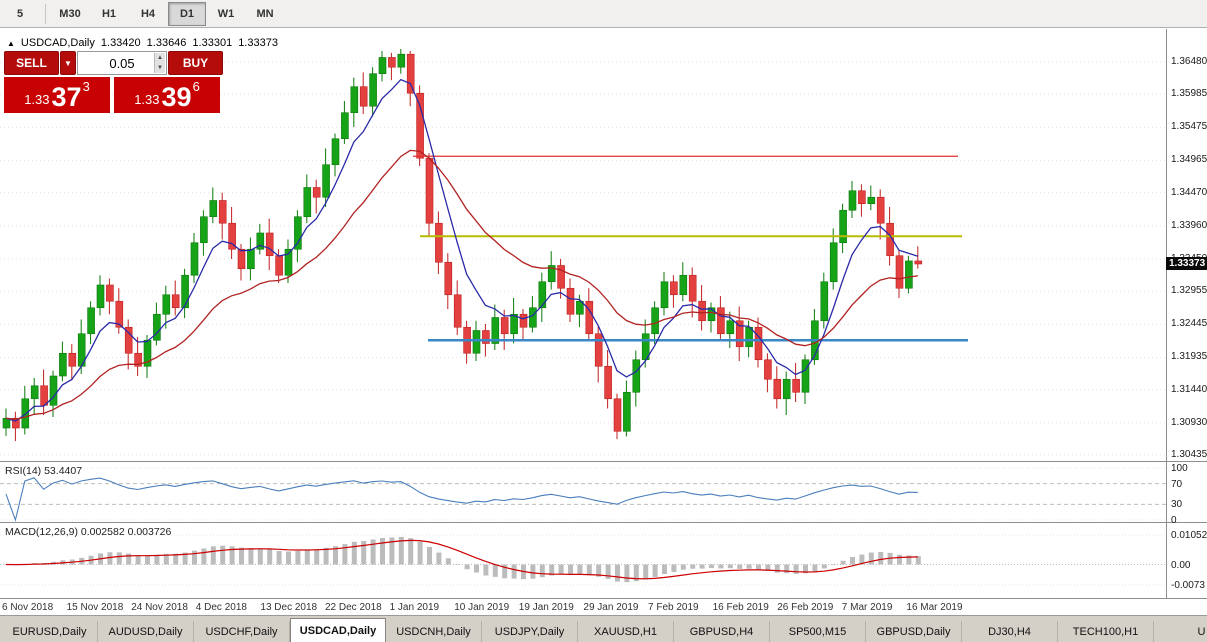  What do you see at coordinates (1174, 520) in the screenshot?
I see `rsi-axis-level: 0` at bounding box center [1174, 520].